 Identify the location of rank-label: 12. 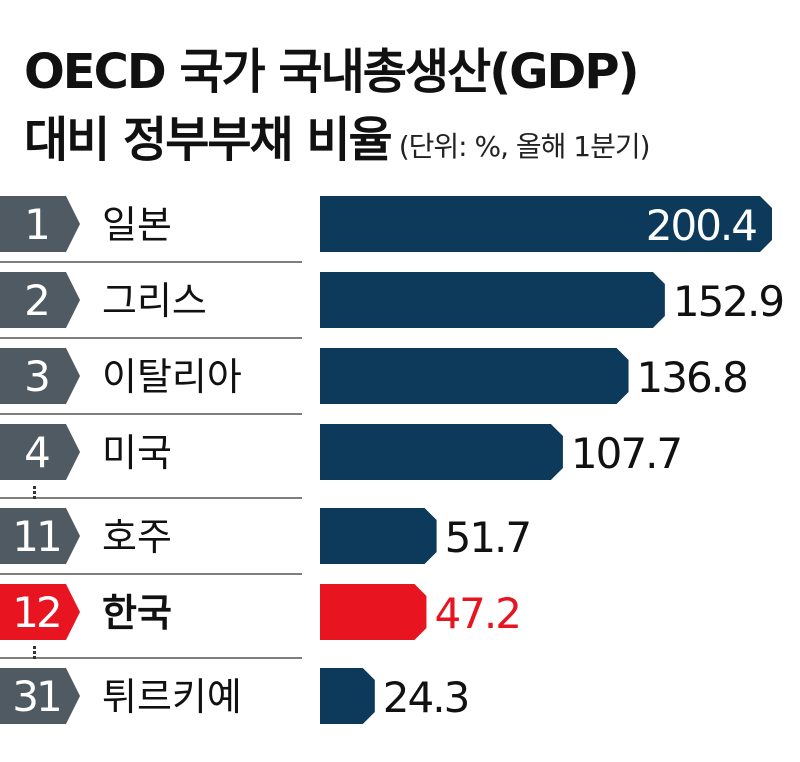
(35, 612).